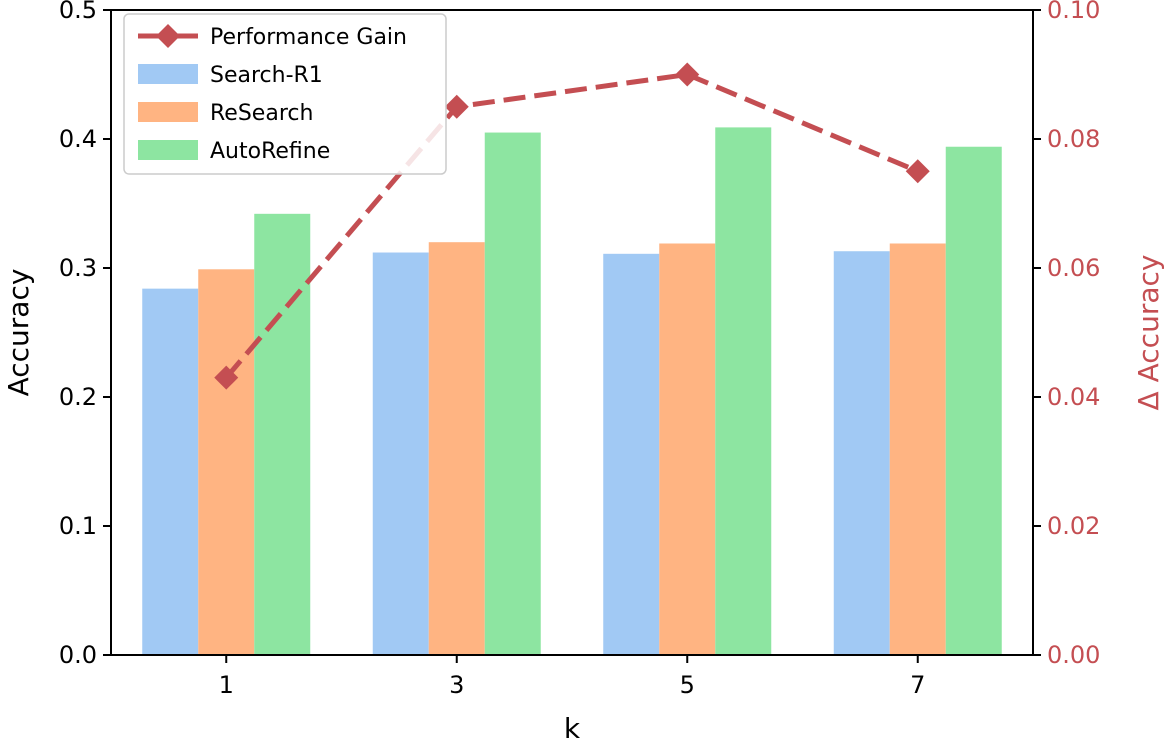 The width and height of the screenshot is (1170, 743). What do you see at coordinates (308, 37) in the screenshot?
I see `legend-label-performance-gain: Performance Gain` at bounding box center [308, 37].